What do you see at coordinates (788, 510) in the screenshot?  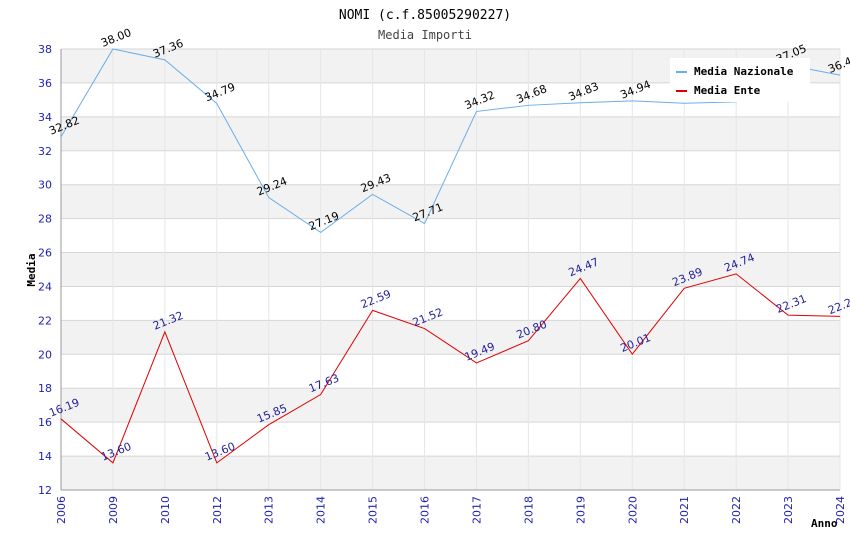 I see `x-tick-label: 2023` at bounding box center [788, 510].